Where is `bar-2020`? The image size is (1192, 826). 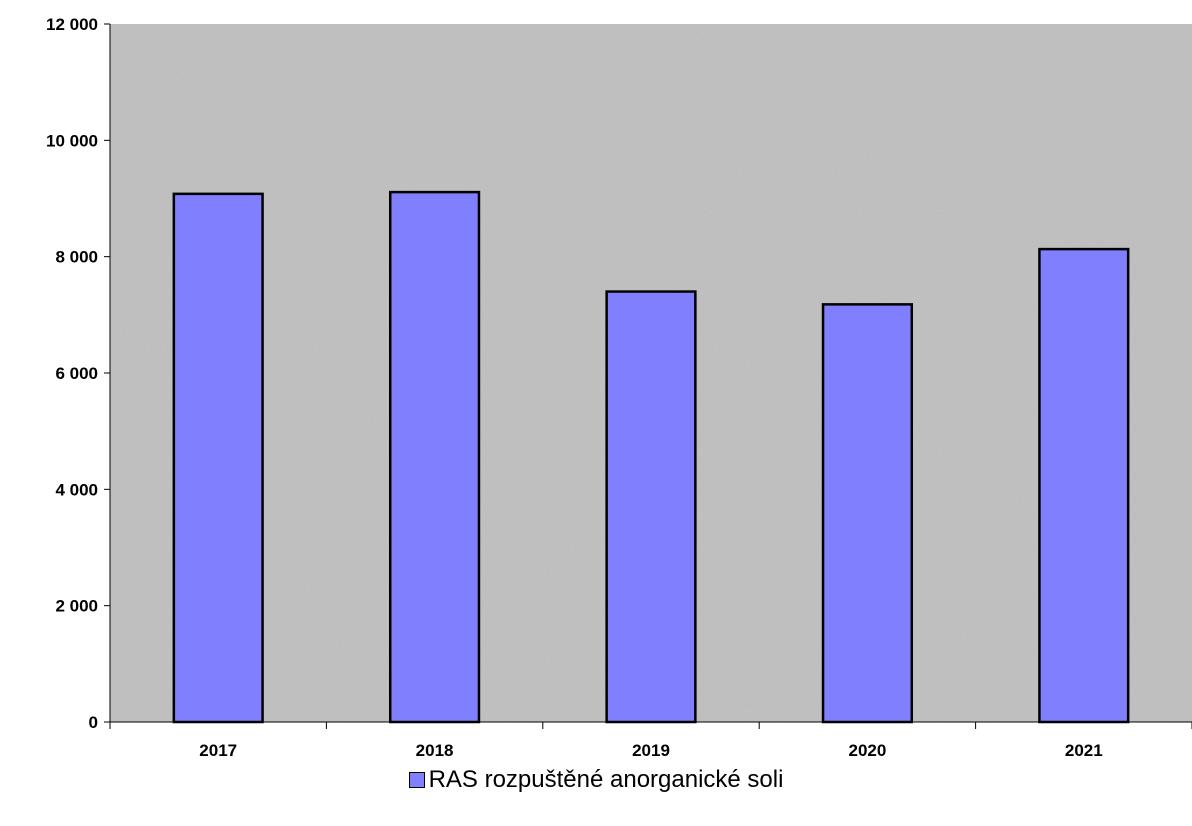
bar-2020 is located at coordinates (867, 513).